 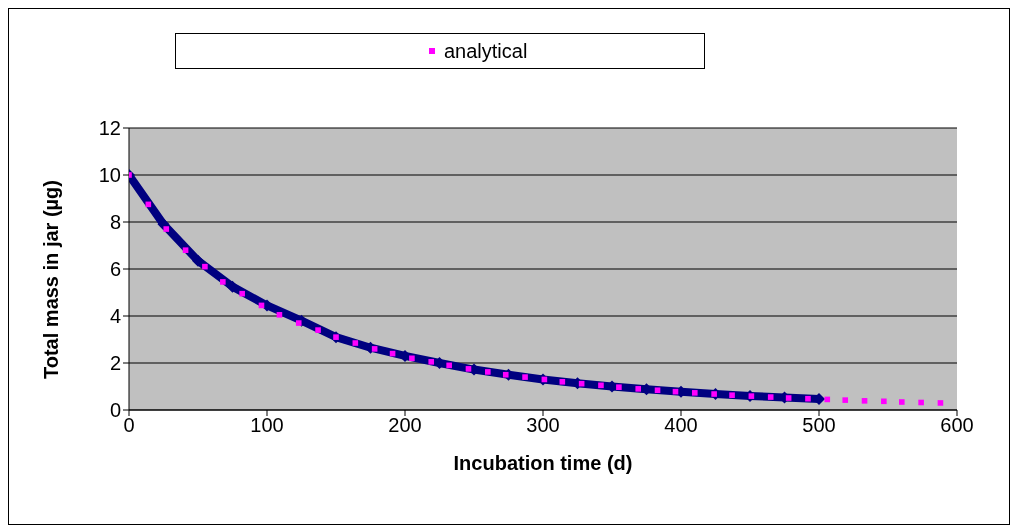 What do you see at coordinates (129, 425) in the screenshot?
I see `x-tick-label: 0` at bounding box center [129, 425].